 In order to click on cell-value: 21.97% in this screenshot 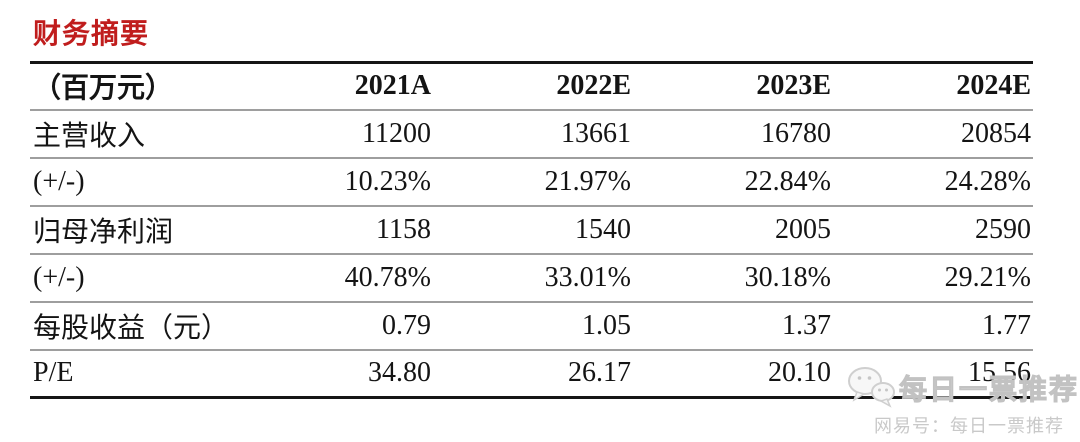, I will do `click(587, 181)`.